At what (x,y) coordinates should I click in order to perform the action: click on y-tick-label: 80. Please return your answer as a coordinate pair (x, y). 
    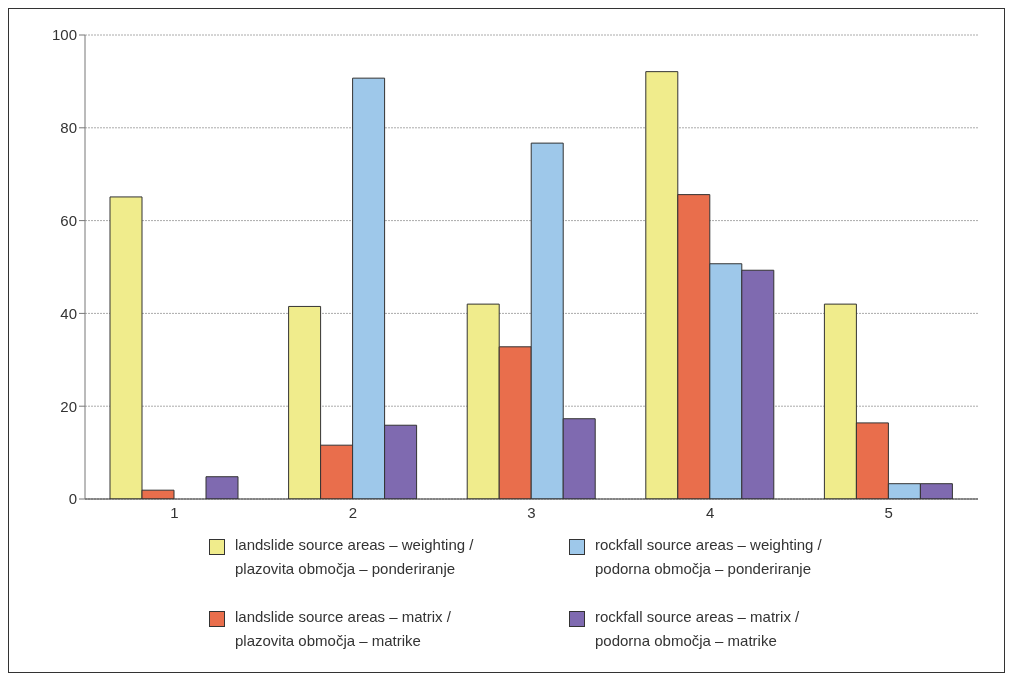
    Looking at the image, I should click on (68, 128).